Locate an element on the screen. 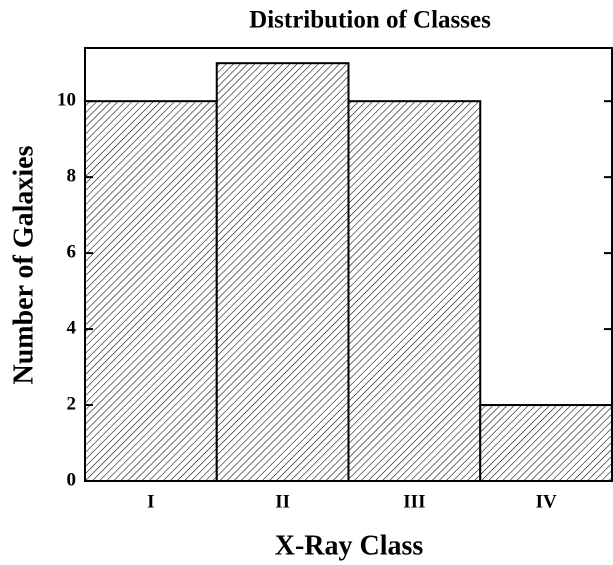 The width and height of the screenshot is (613, 565). y-tick-label: 10 is located at coordinates (66, 100).